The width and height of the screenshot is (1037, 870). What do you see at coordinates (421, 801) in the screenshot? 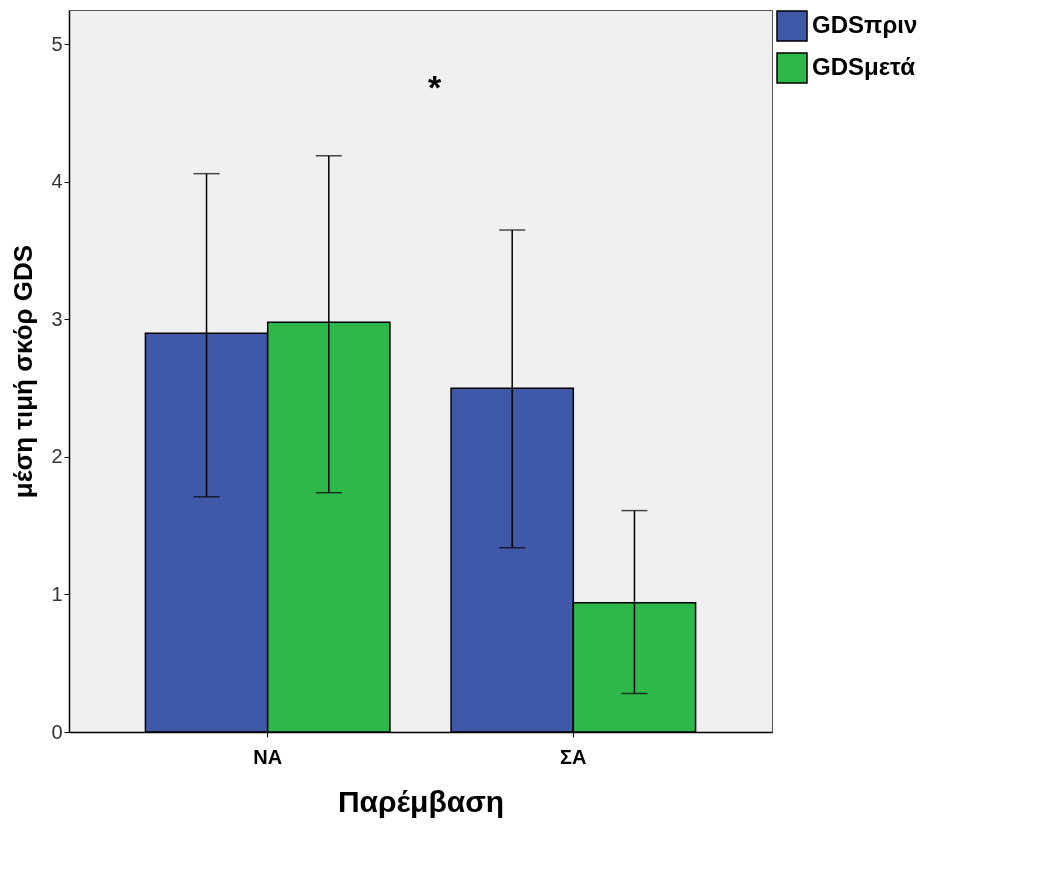
I see `x-axis-title: Παρέμβαση` at bounding box center [421, 801].